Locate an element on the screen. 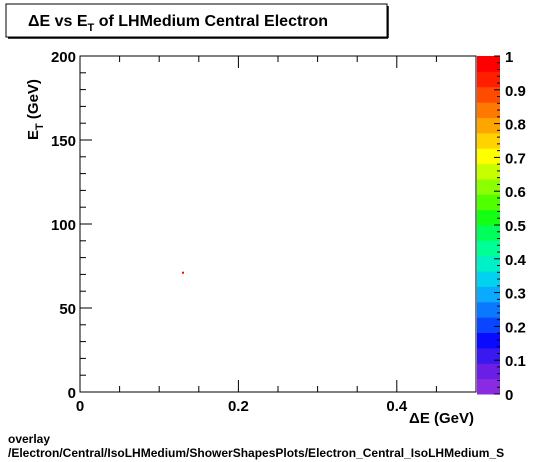  chart-title: ΔE vs ET of LHMedium Central Electron is located at coordinates (178, 23).